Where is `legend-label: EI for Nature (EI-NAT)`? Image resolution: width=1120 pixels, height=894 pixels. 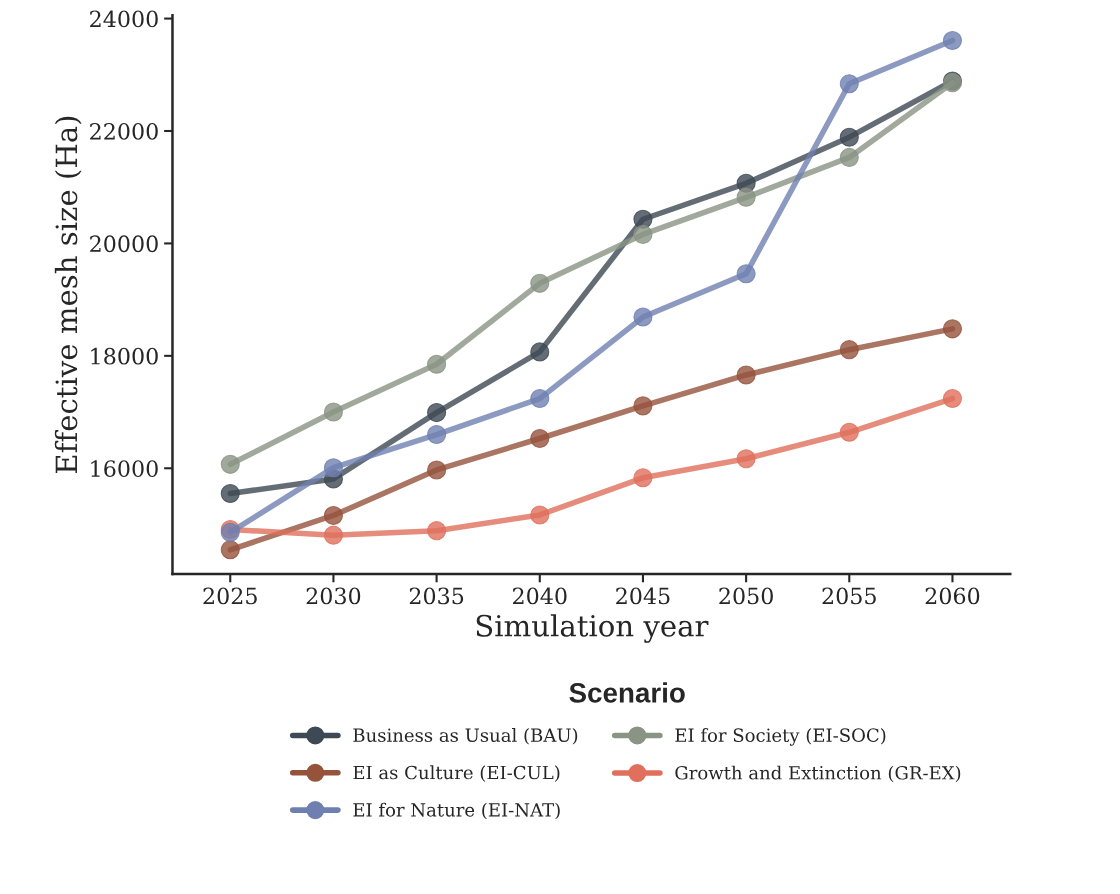 legend-label: EI for Nature (EI-NAT) is located at coordinates (456, 811).